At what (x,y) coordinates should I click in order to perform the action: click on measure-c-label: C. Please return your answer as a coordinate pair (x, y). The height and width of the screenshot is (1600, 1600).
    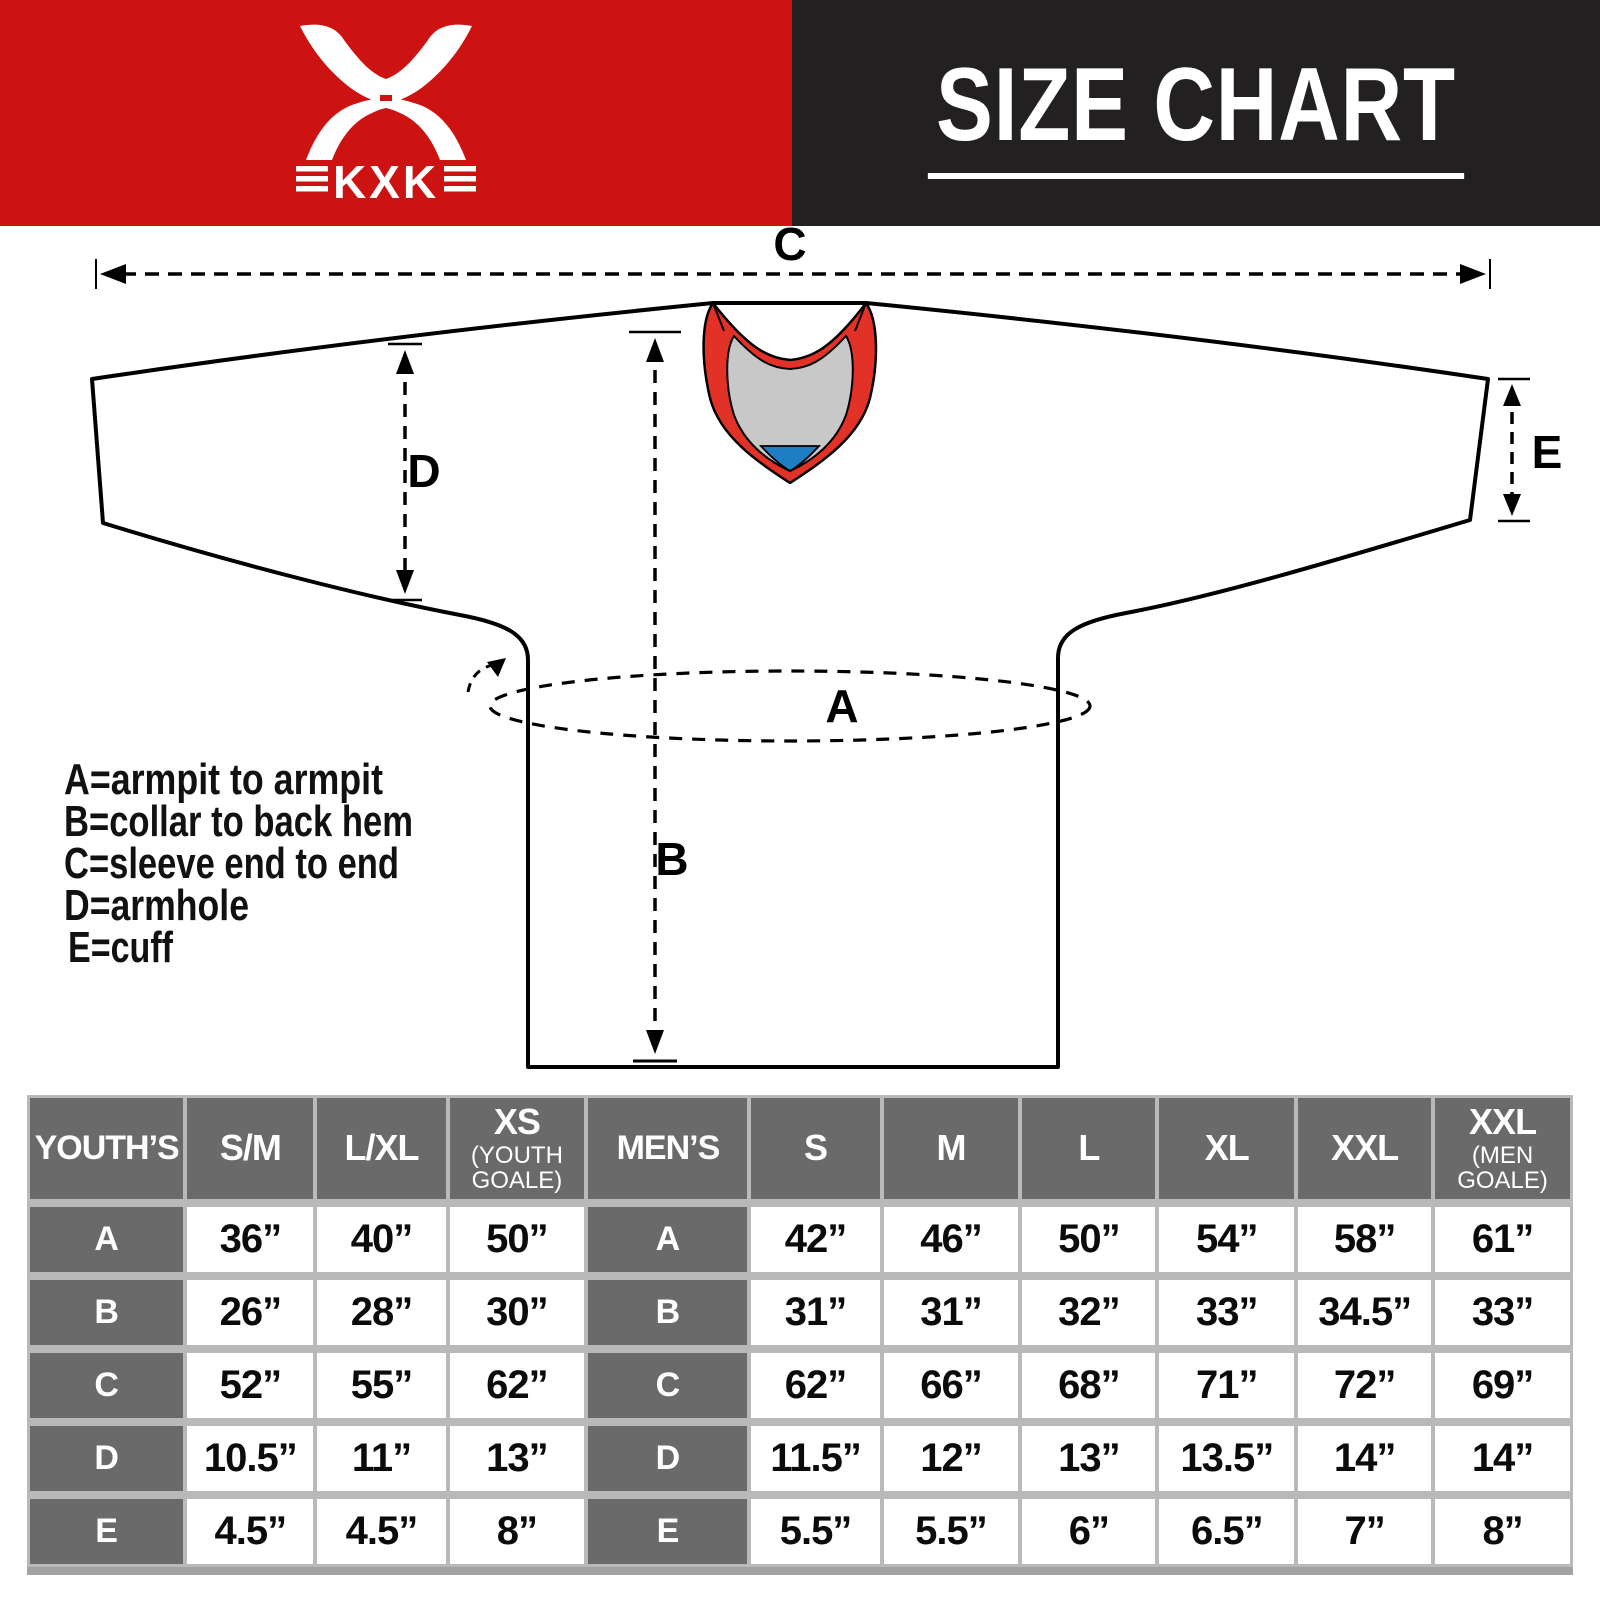
    Looking at the image, I should click on (789, 248).